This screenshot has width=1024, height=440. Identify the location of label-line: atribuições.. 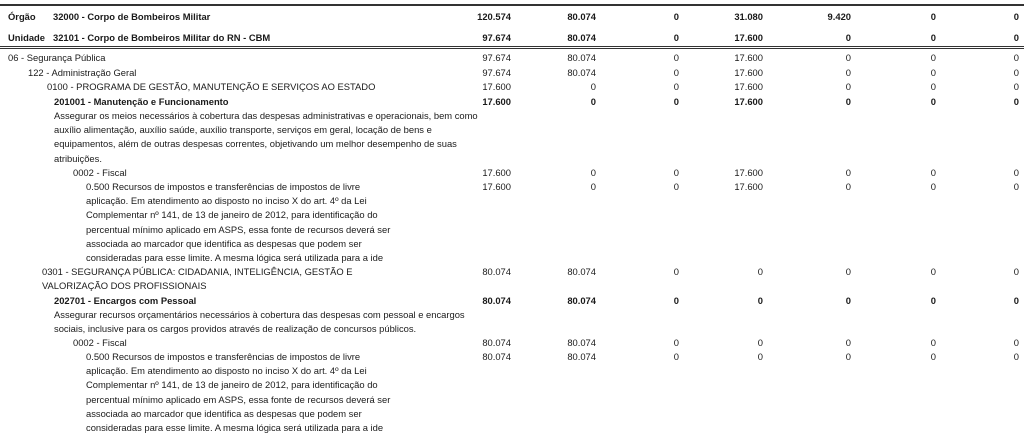
(78, 158).